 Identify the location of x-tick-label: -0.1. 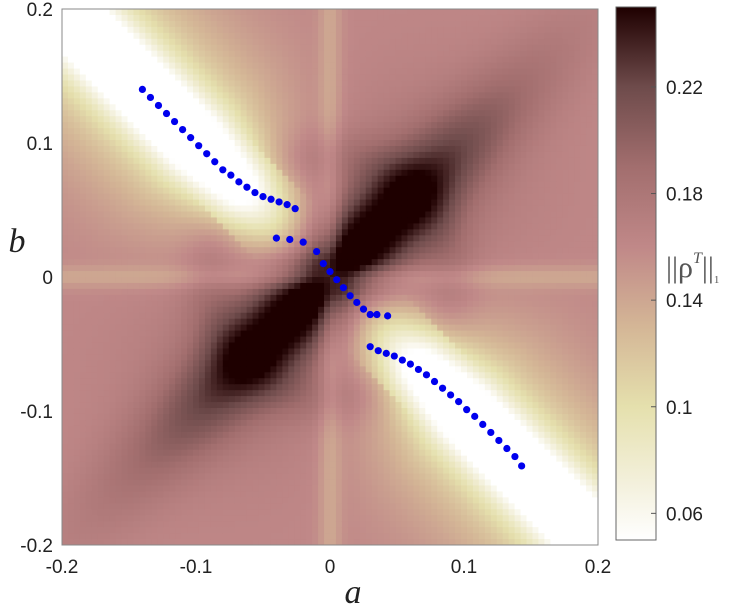
(196, 567).